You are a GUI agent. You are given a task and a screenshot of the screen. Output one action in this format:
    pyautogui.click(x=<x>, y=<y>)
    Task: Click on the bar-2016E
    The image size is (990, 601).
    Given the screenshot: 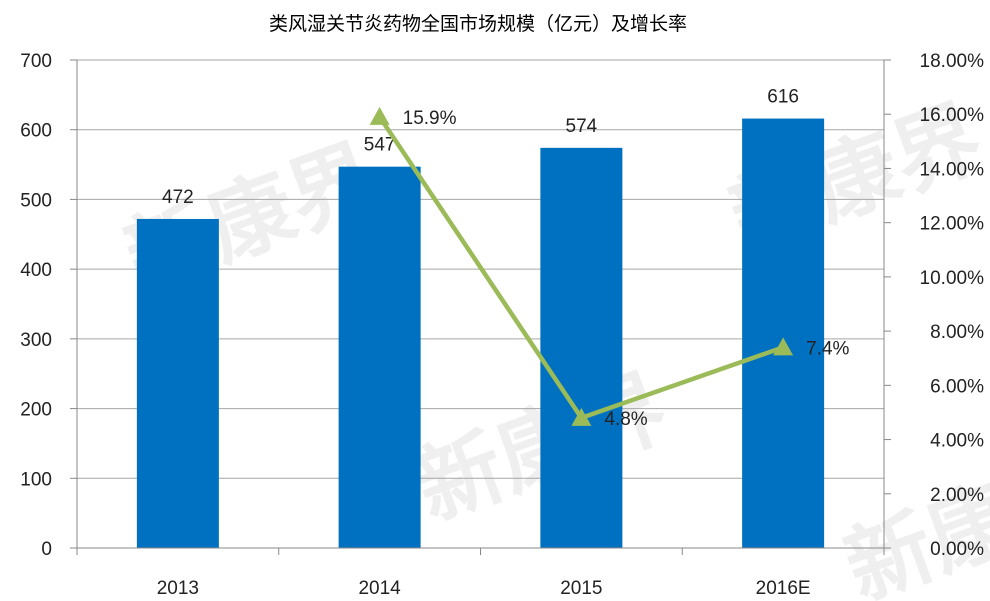 What is the action you would take?
    pyautogui.click(x=783, y=333)
    